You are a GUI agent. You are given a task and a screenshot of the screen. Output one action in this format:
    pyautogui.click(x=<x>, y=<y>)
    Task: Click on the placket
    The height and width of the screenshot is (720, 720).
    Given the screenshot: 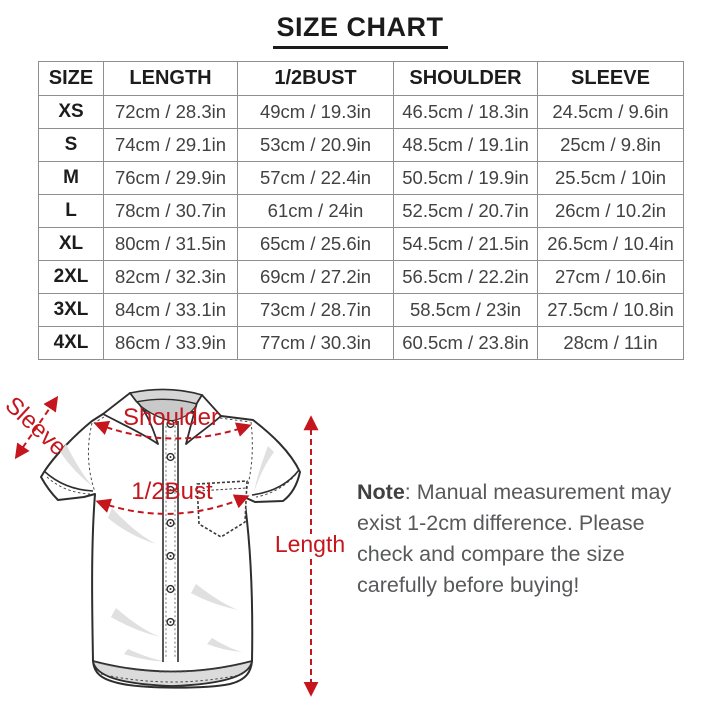 What is the action you would take?
    pyautogui.click(x=170, y=541)
    